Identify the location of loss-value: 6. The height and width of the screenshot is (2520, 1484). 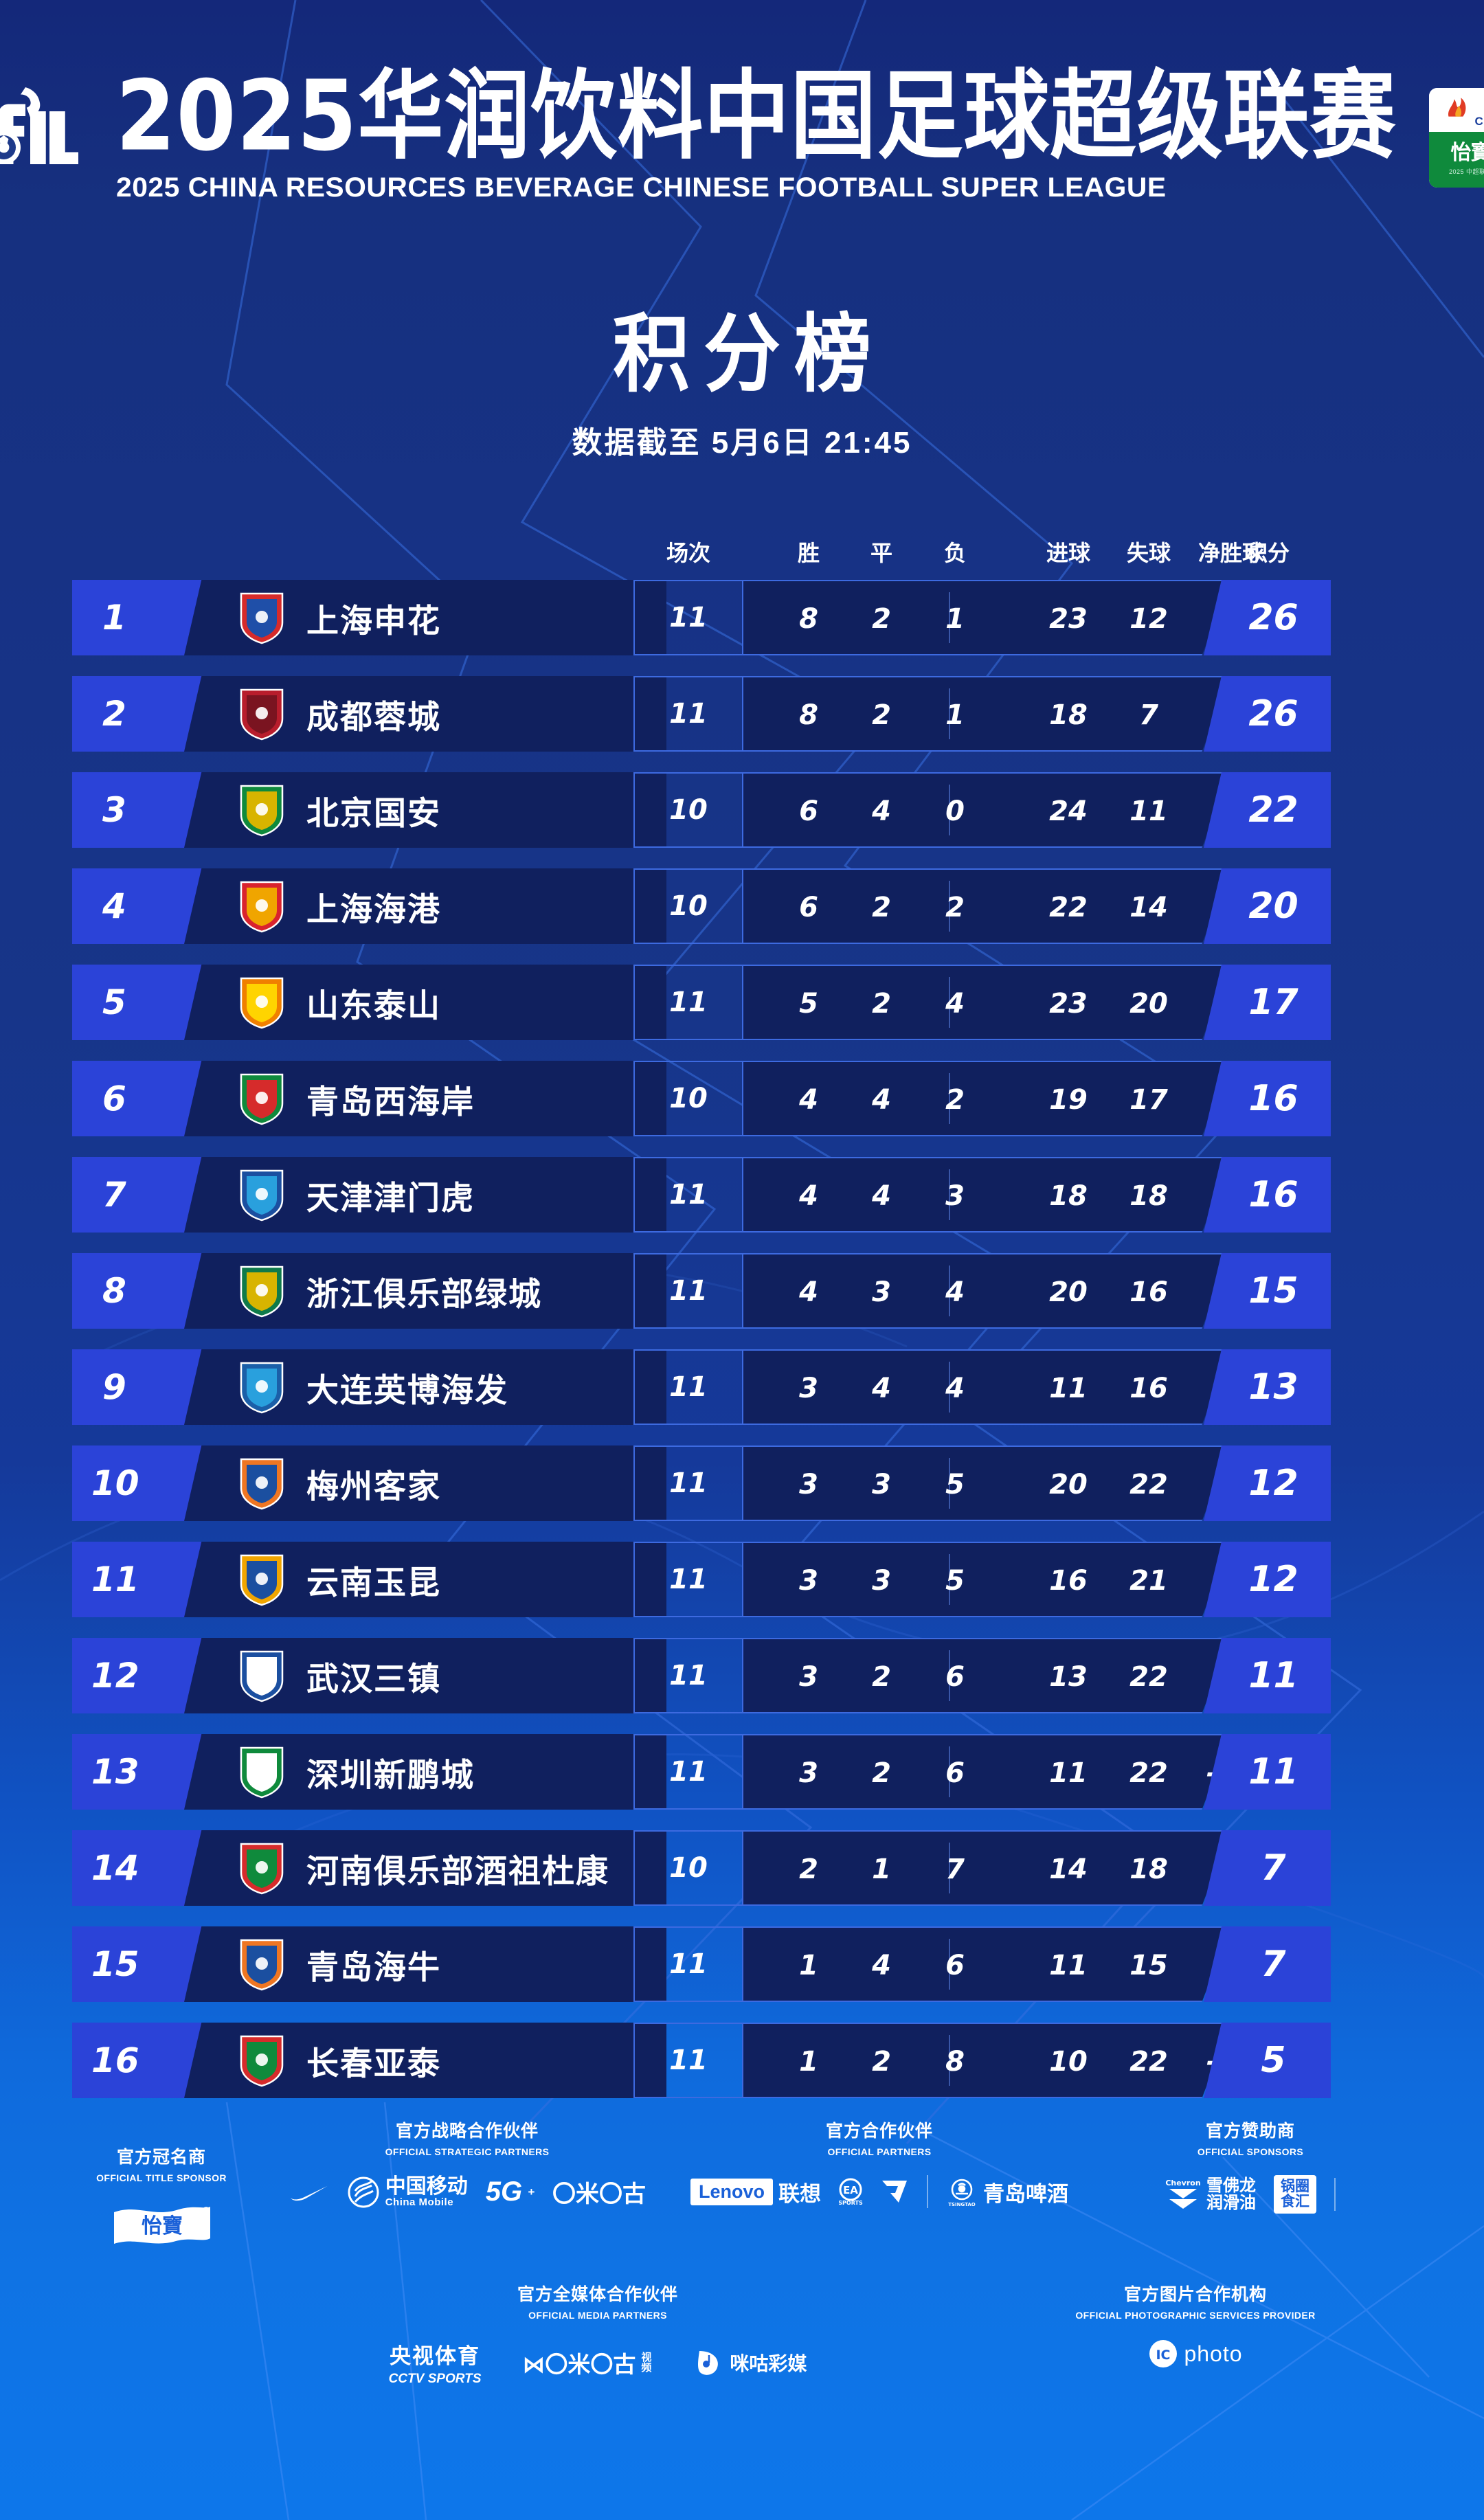
(955, 1677).